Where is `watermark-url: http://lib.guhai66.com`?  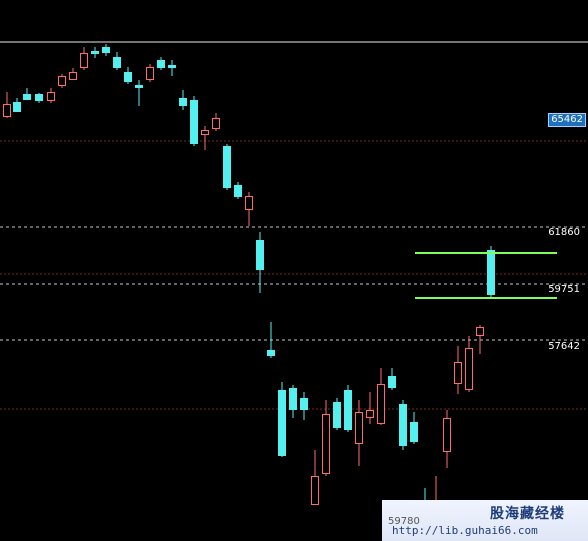
watermark-url: http://lib.guhai66.com is located at coordinates (465, 530).